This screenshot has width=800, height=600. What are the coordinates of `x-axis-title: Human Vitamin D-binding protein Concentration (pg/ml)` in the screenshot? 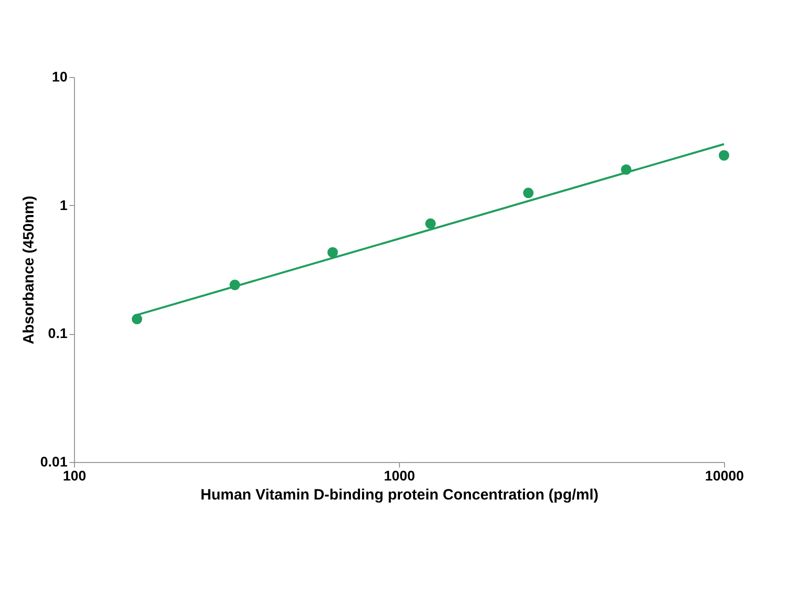 It's located at (399, 495).